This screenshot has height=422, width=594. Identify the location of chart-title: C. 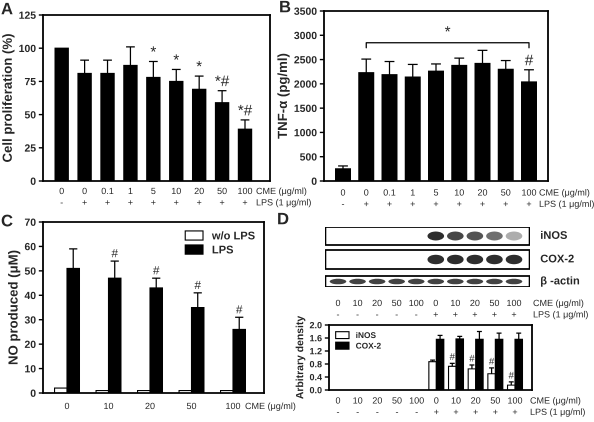
(7, 220).